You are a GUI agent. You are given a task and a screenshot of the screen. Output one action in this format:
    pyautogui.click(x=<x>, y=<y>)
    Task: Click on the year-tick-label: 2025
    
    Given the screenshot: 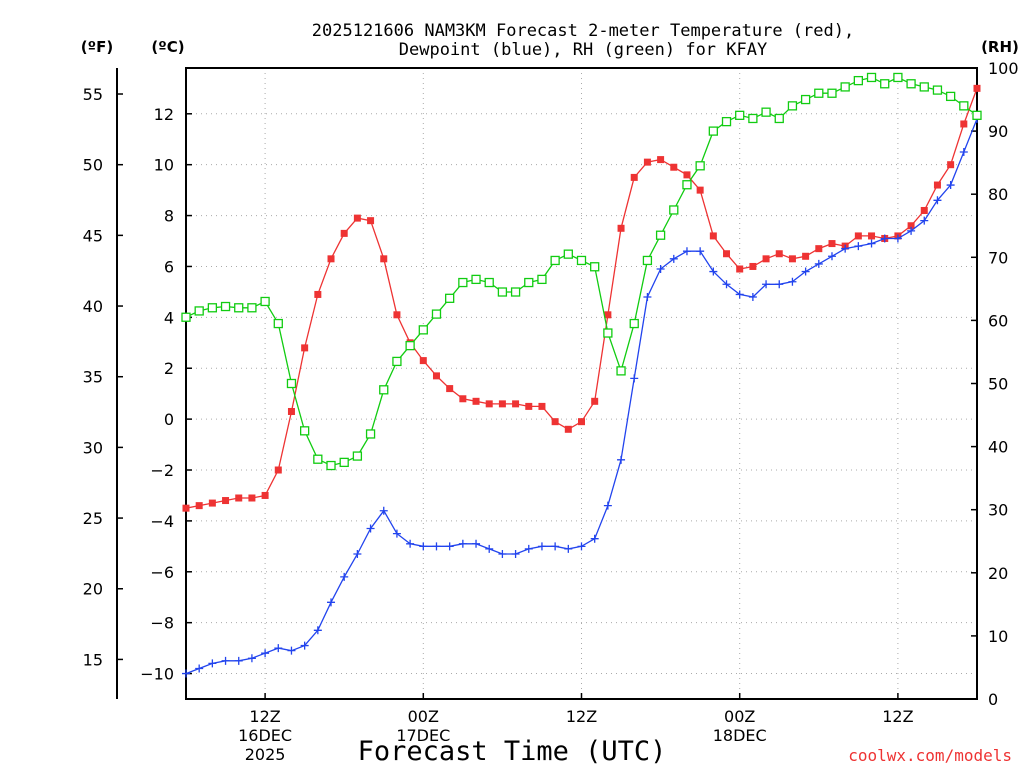 What is the action you would take?
    pyautogui.click(x=265, y=754)
    